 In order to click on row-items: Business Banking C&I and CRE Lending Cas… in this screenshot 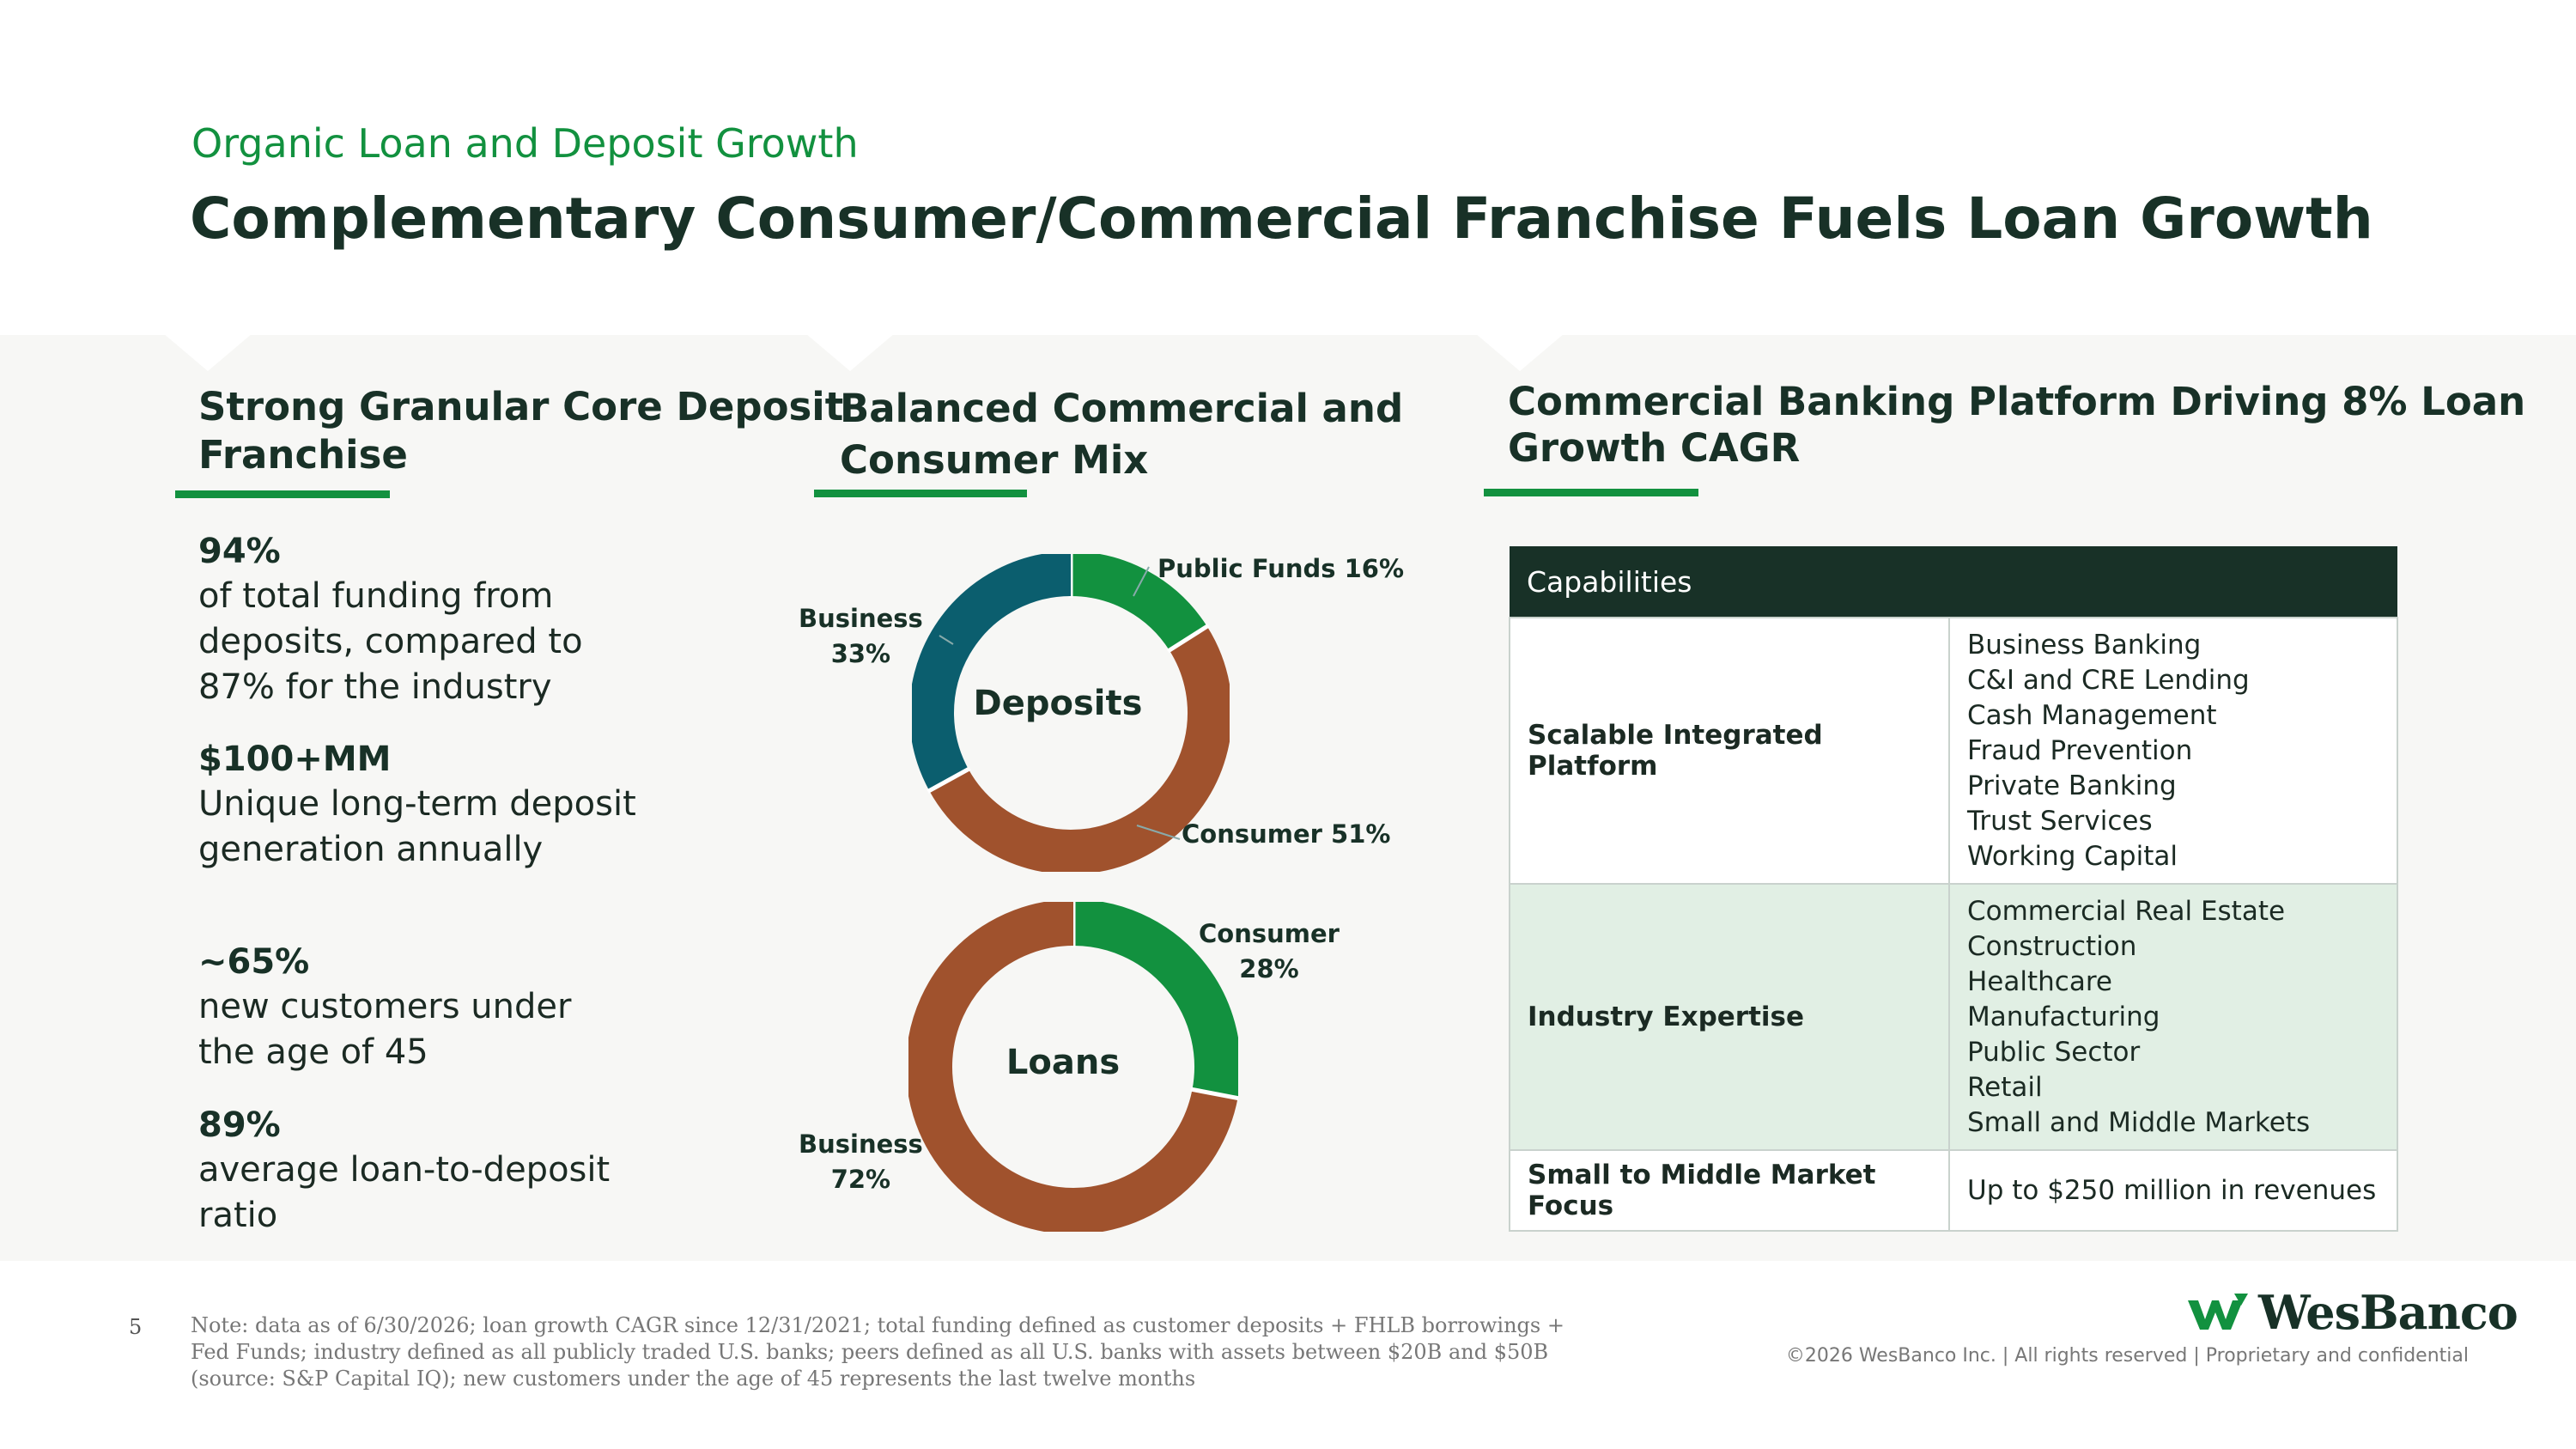, I will do `click(2173, 751)`.